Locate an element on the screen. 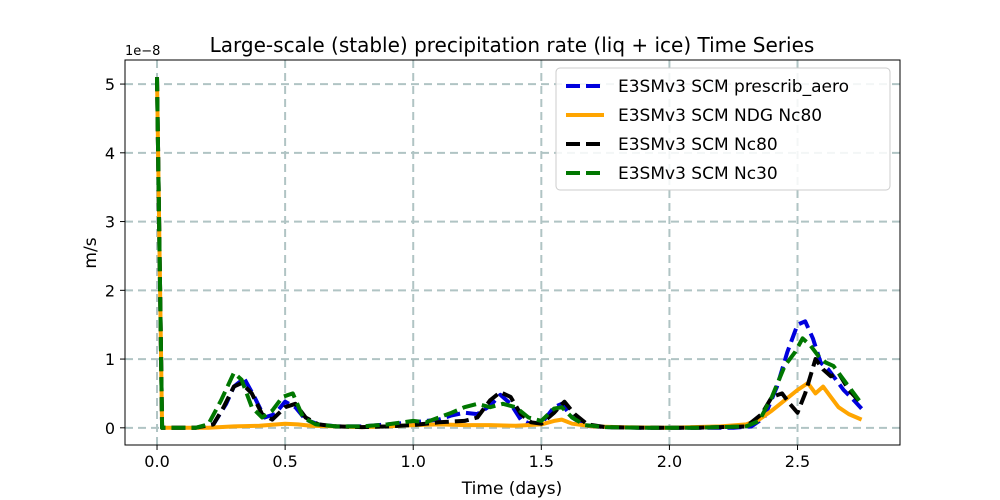 This screenshot has width=1000, height=500. x-tick-label: 2.5 is located at coordinates (797, 461).